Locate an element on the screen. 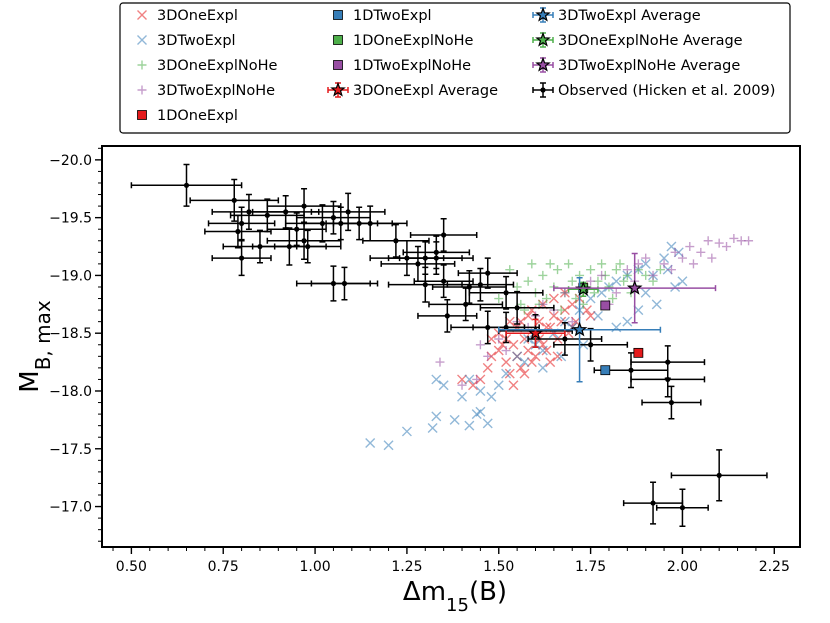 Image resolution: width=830 pixels, height=623 pixels. y-label-main: M is located at coordinates (30, 381).